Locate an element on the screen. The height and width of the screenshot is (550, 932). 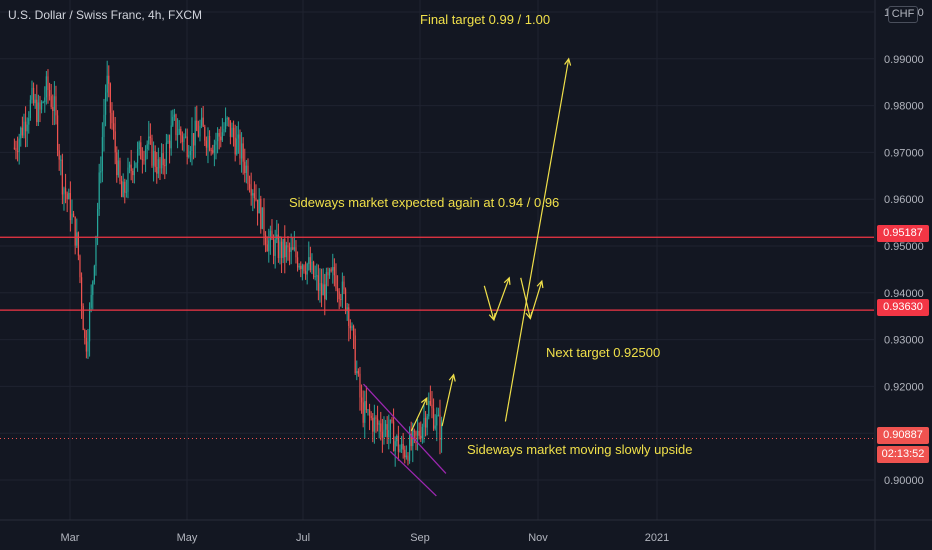
projection-arrow is located at coordinates (448, 400).